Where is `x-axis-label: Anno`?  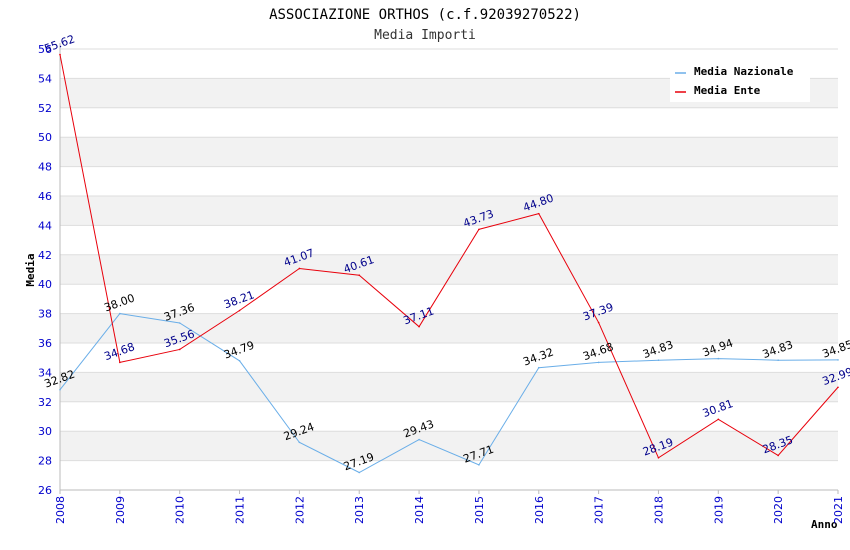
x-axis-label: Anno is located at coordinates (824, 524).